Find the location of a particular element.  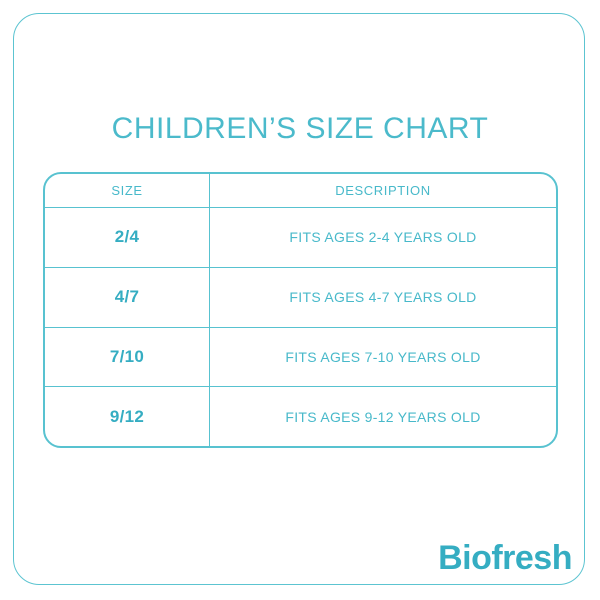

description-cell: FITS AGES 7-10 YEARS OLD is located at coordinates (383, 356).